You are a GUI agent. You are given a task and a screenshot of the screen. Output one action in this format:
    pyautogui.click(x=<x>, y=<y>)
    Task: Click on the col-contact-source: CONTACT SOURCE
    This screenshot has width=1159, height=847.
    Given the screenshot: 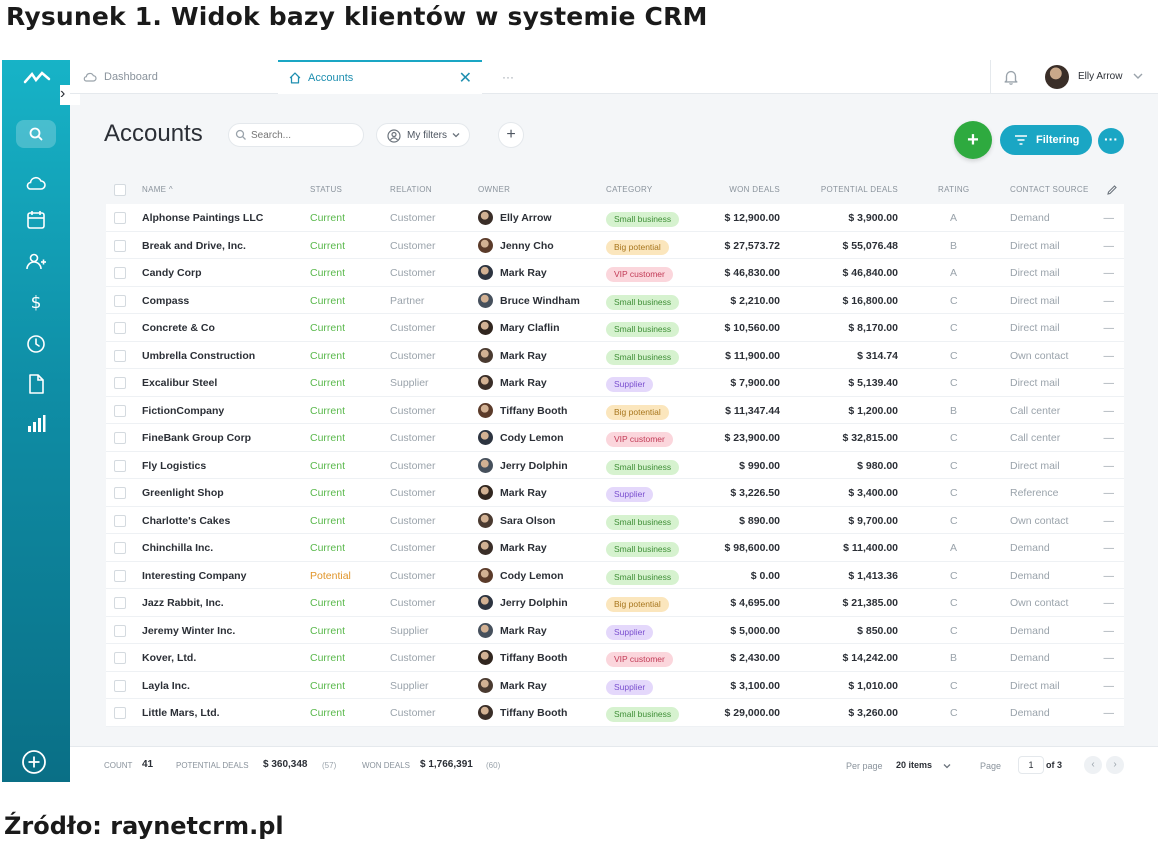 What is the action you would take?
    pyautogui.click(x=1049, y=189)
    